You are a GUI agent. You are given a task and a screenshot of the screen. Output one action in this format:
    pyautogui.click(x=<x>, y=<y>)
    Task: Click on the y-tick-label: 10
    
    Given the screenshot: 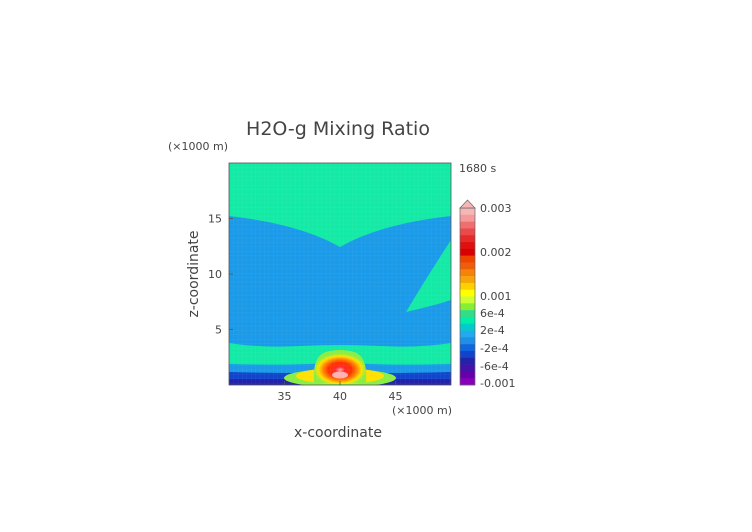 What is the action you would take?
    pyautogui.click(x=215, y=274)
    